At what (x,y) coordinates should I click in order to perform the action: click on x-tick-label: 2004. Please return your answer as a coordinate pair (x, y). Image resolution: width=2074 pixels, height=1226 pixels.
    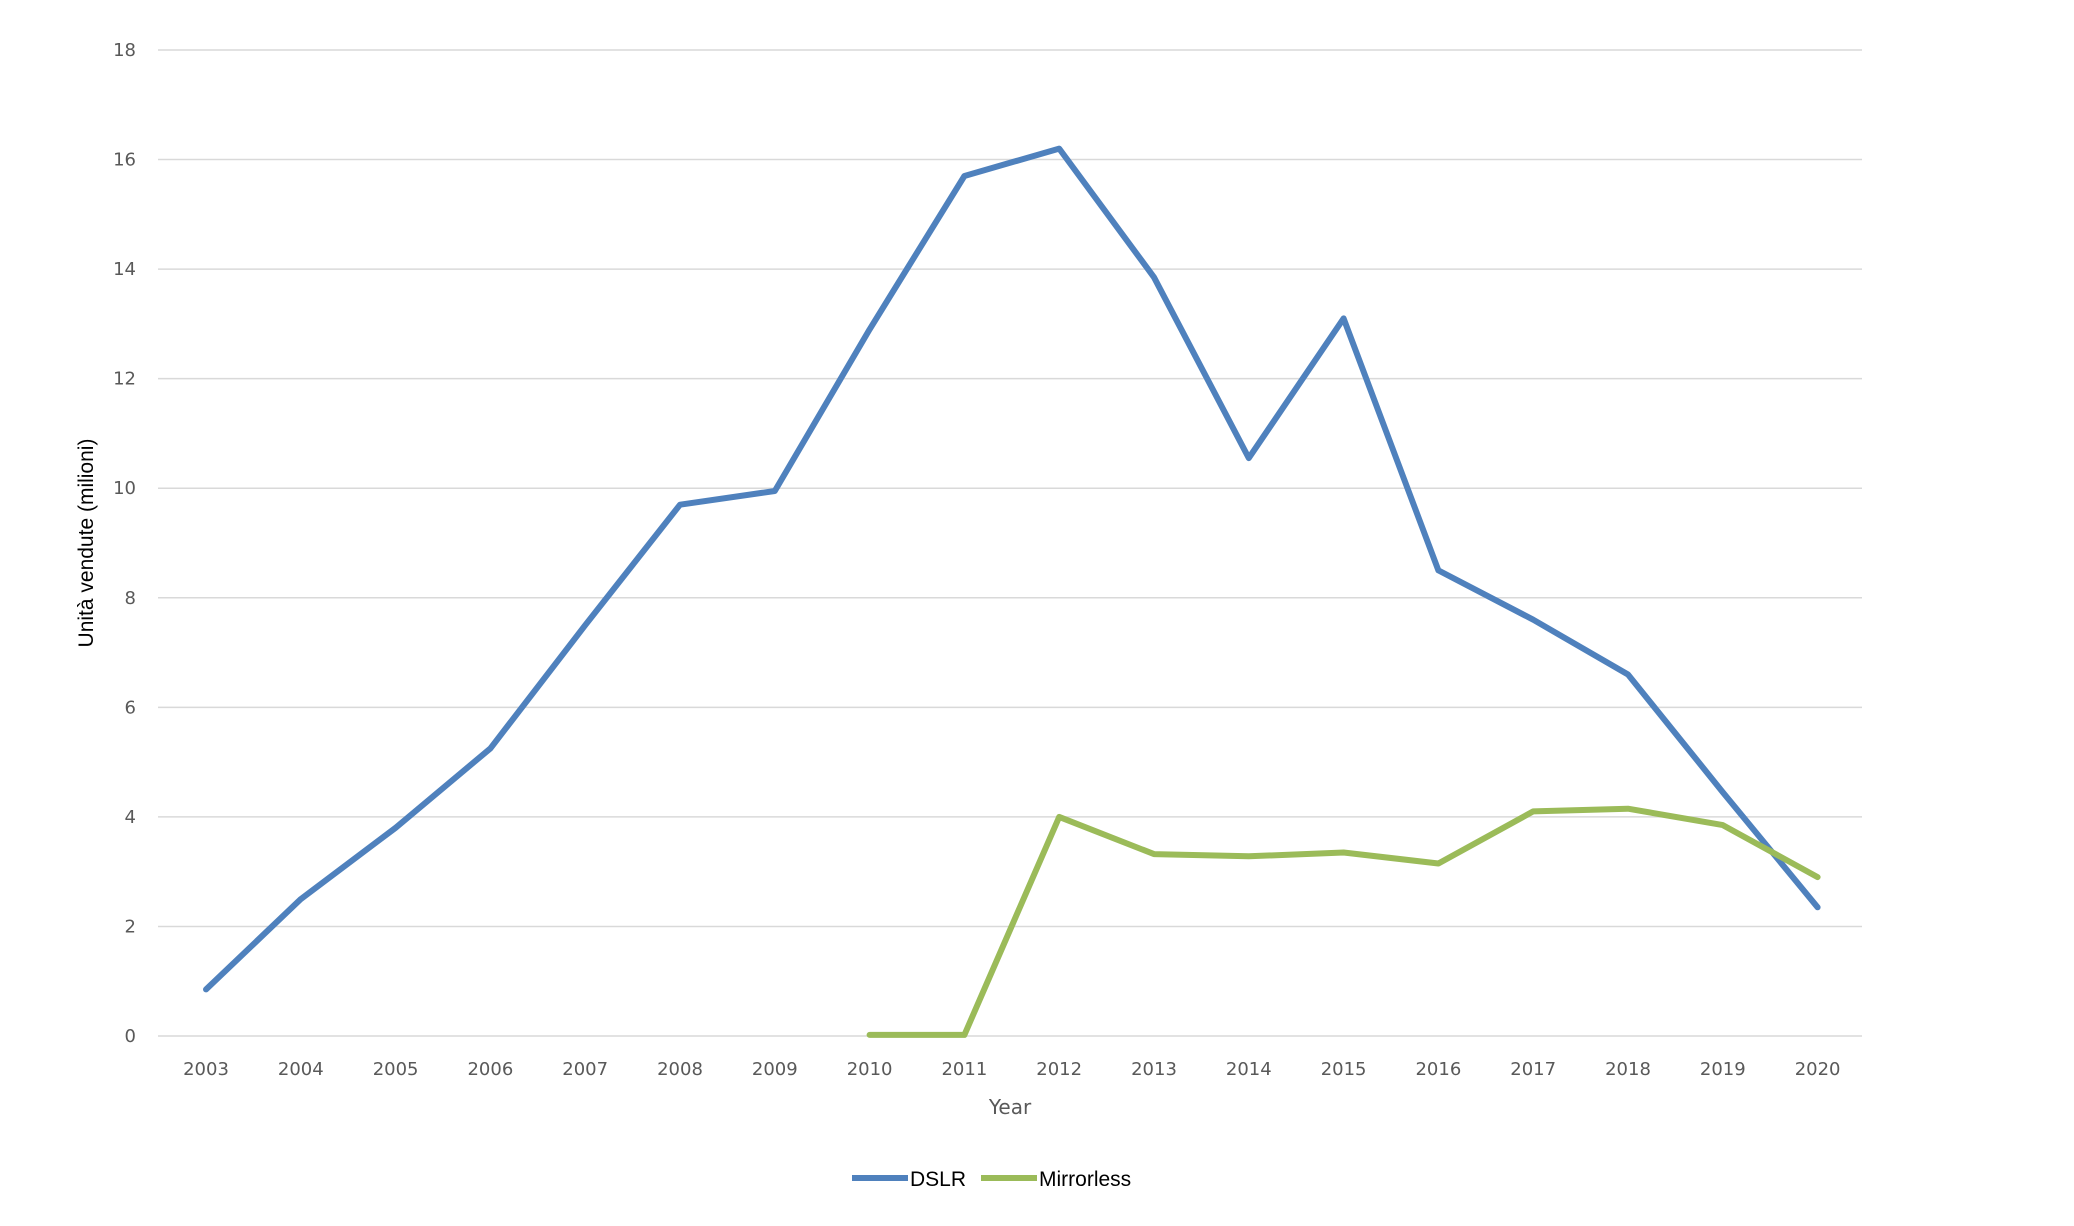
    Looking at the image, I should click on (301, 1069).